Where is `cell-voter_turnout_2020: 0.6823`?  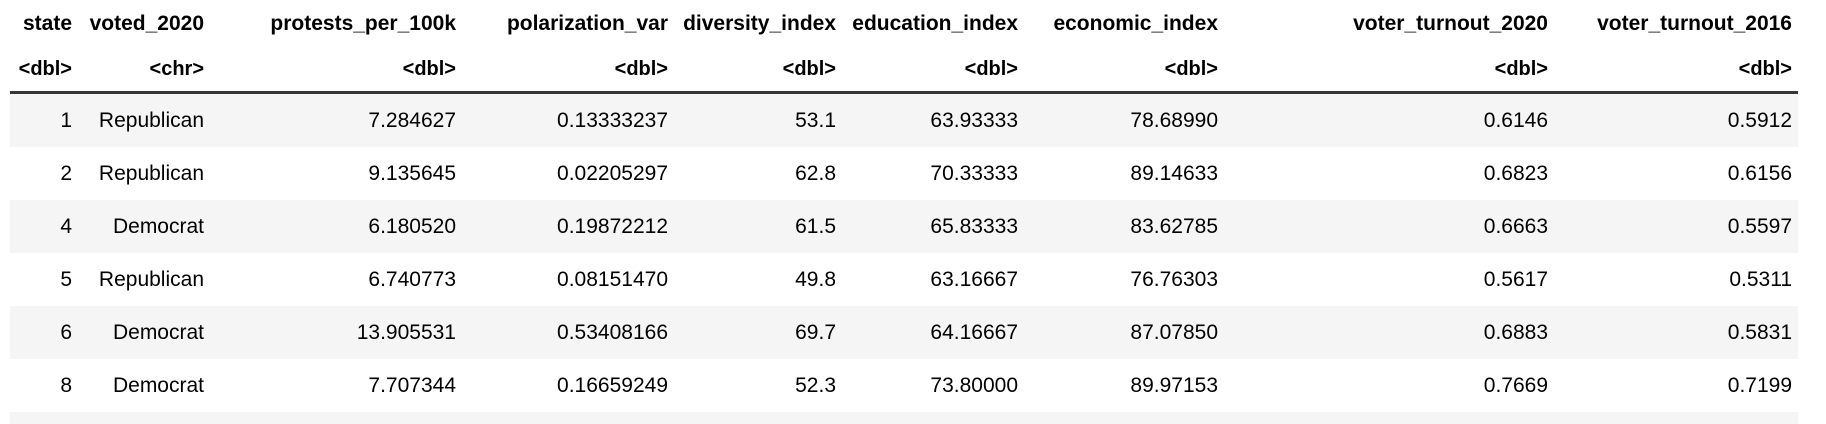 cell-voter_turnout_2020: 0.6823 is located at coordinates (1515, 173).